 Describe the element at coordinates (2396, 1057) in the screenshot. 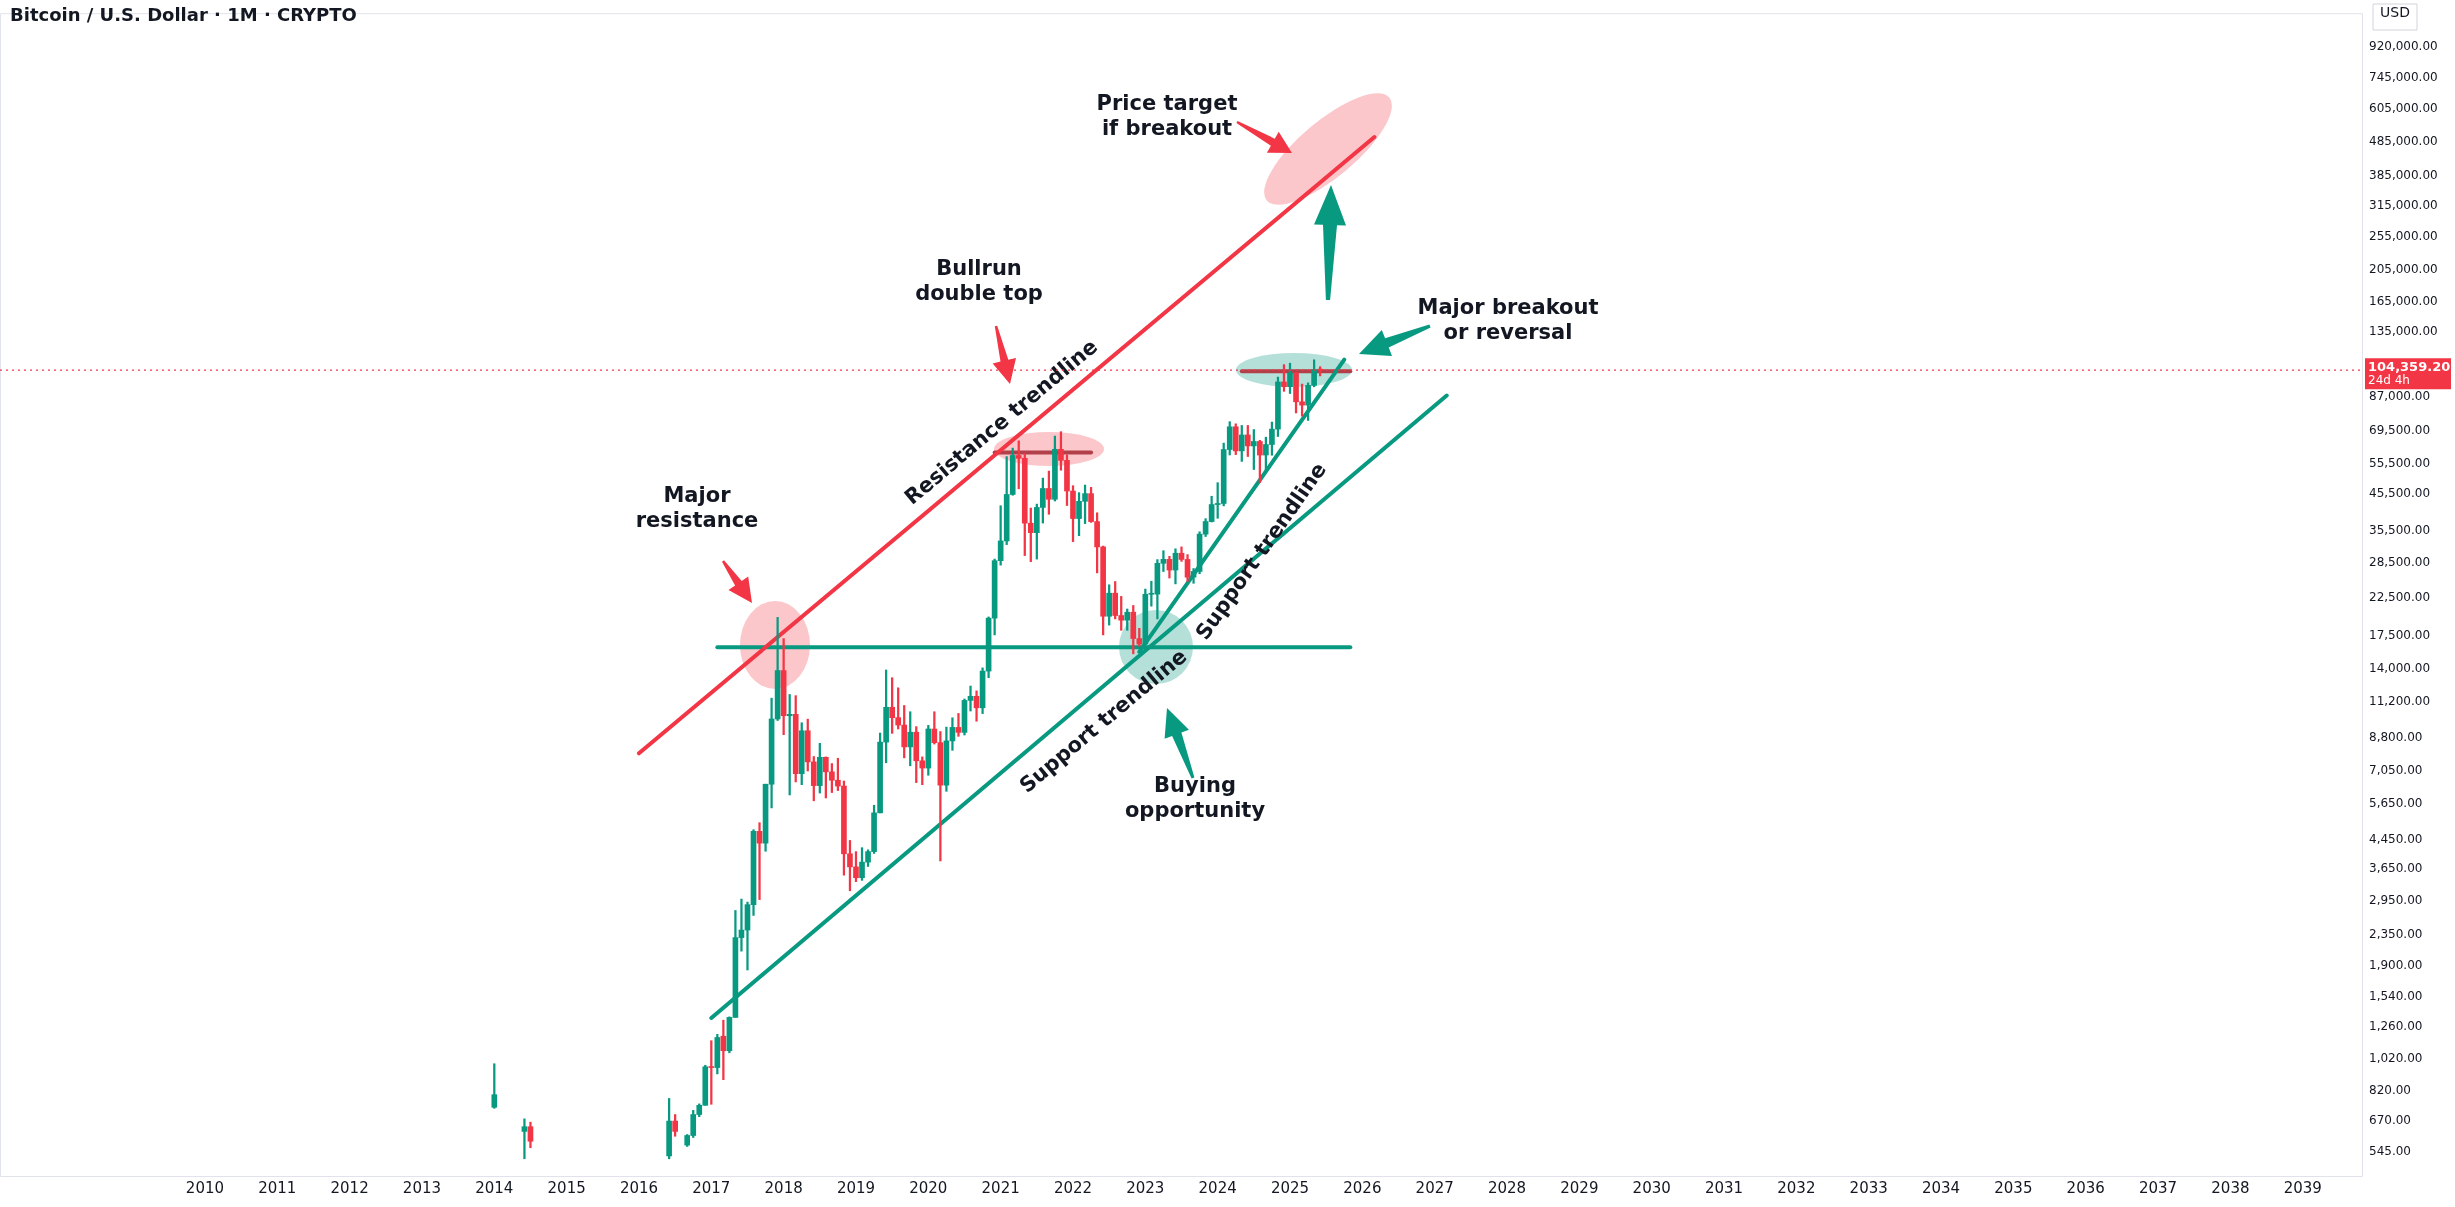

I see `y-tick-label: 1,020.00` at that location.